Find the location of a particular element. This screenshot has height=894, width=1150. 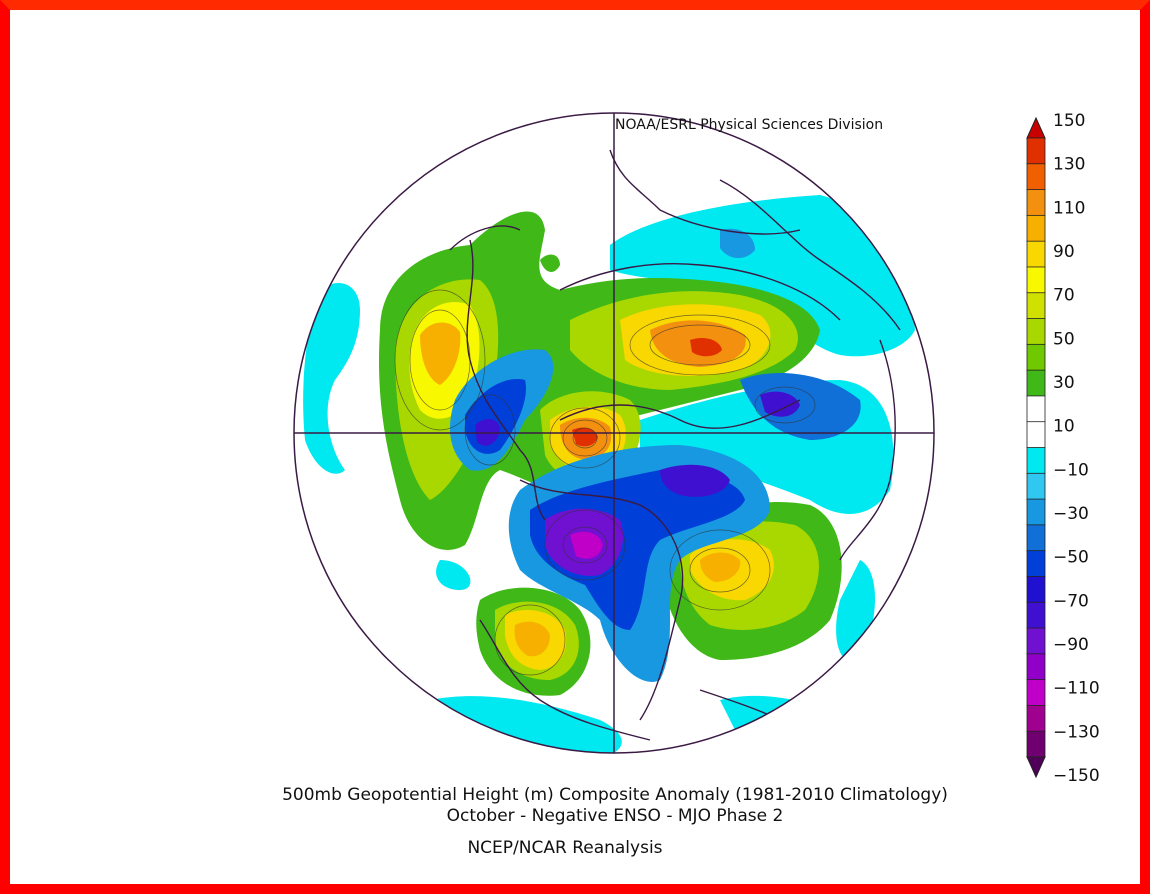

colorbar-label: 70 is located at coordinates (1064, 296).